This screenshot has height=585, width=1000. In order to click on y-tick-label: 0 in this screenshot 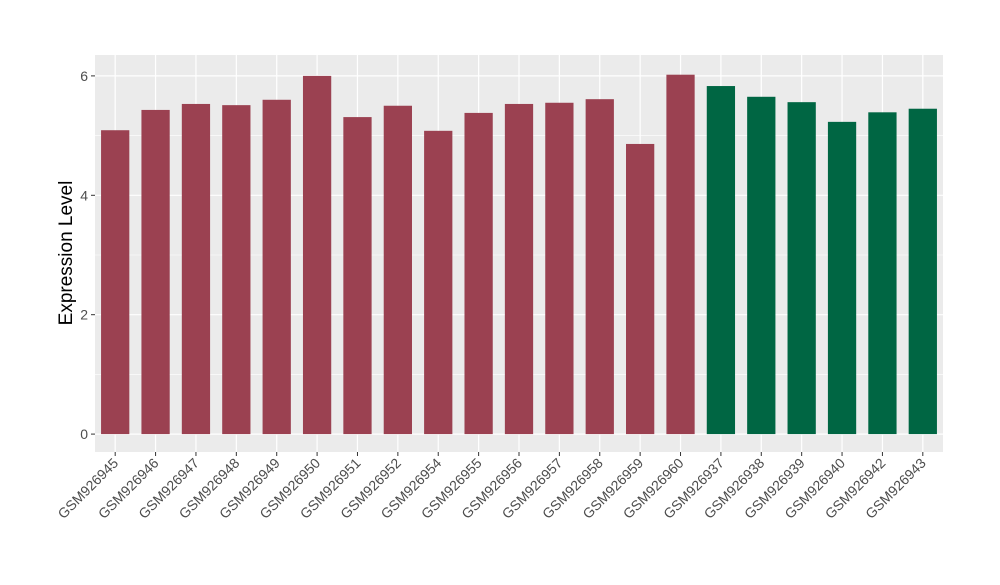, I will do `click(84, 434)`.